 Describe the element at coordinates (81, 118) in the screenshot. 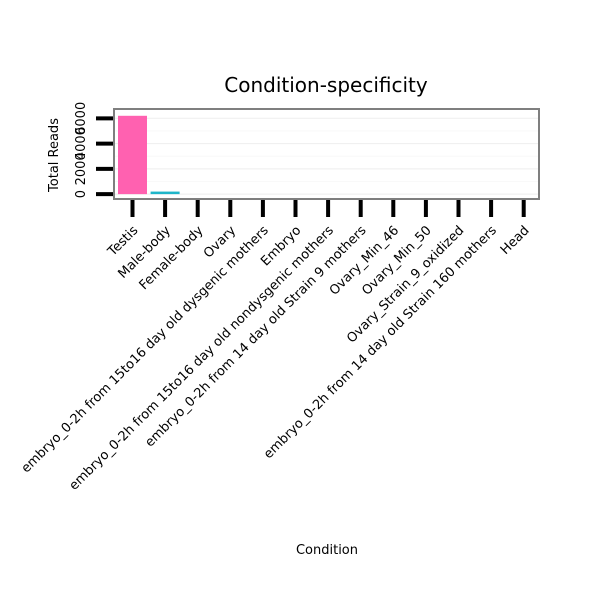

I see `y-tick-label: 6000` at that location.